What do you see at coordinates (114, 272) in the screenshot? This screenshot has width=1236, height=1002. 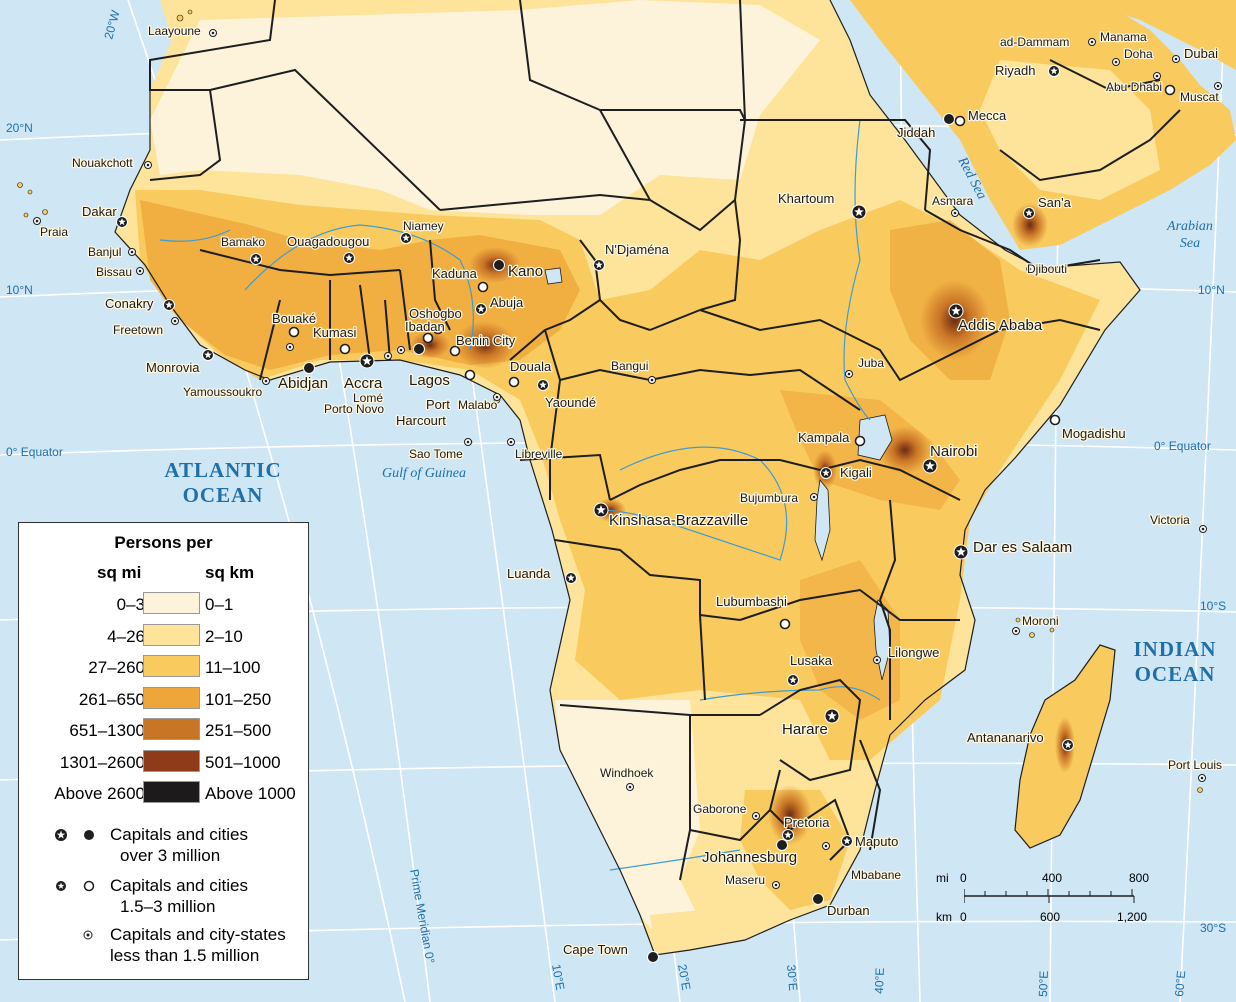 I see `city-bissau: Bissau` at bounding box center [114, 272].